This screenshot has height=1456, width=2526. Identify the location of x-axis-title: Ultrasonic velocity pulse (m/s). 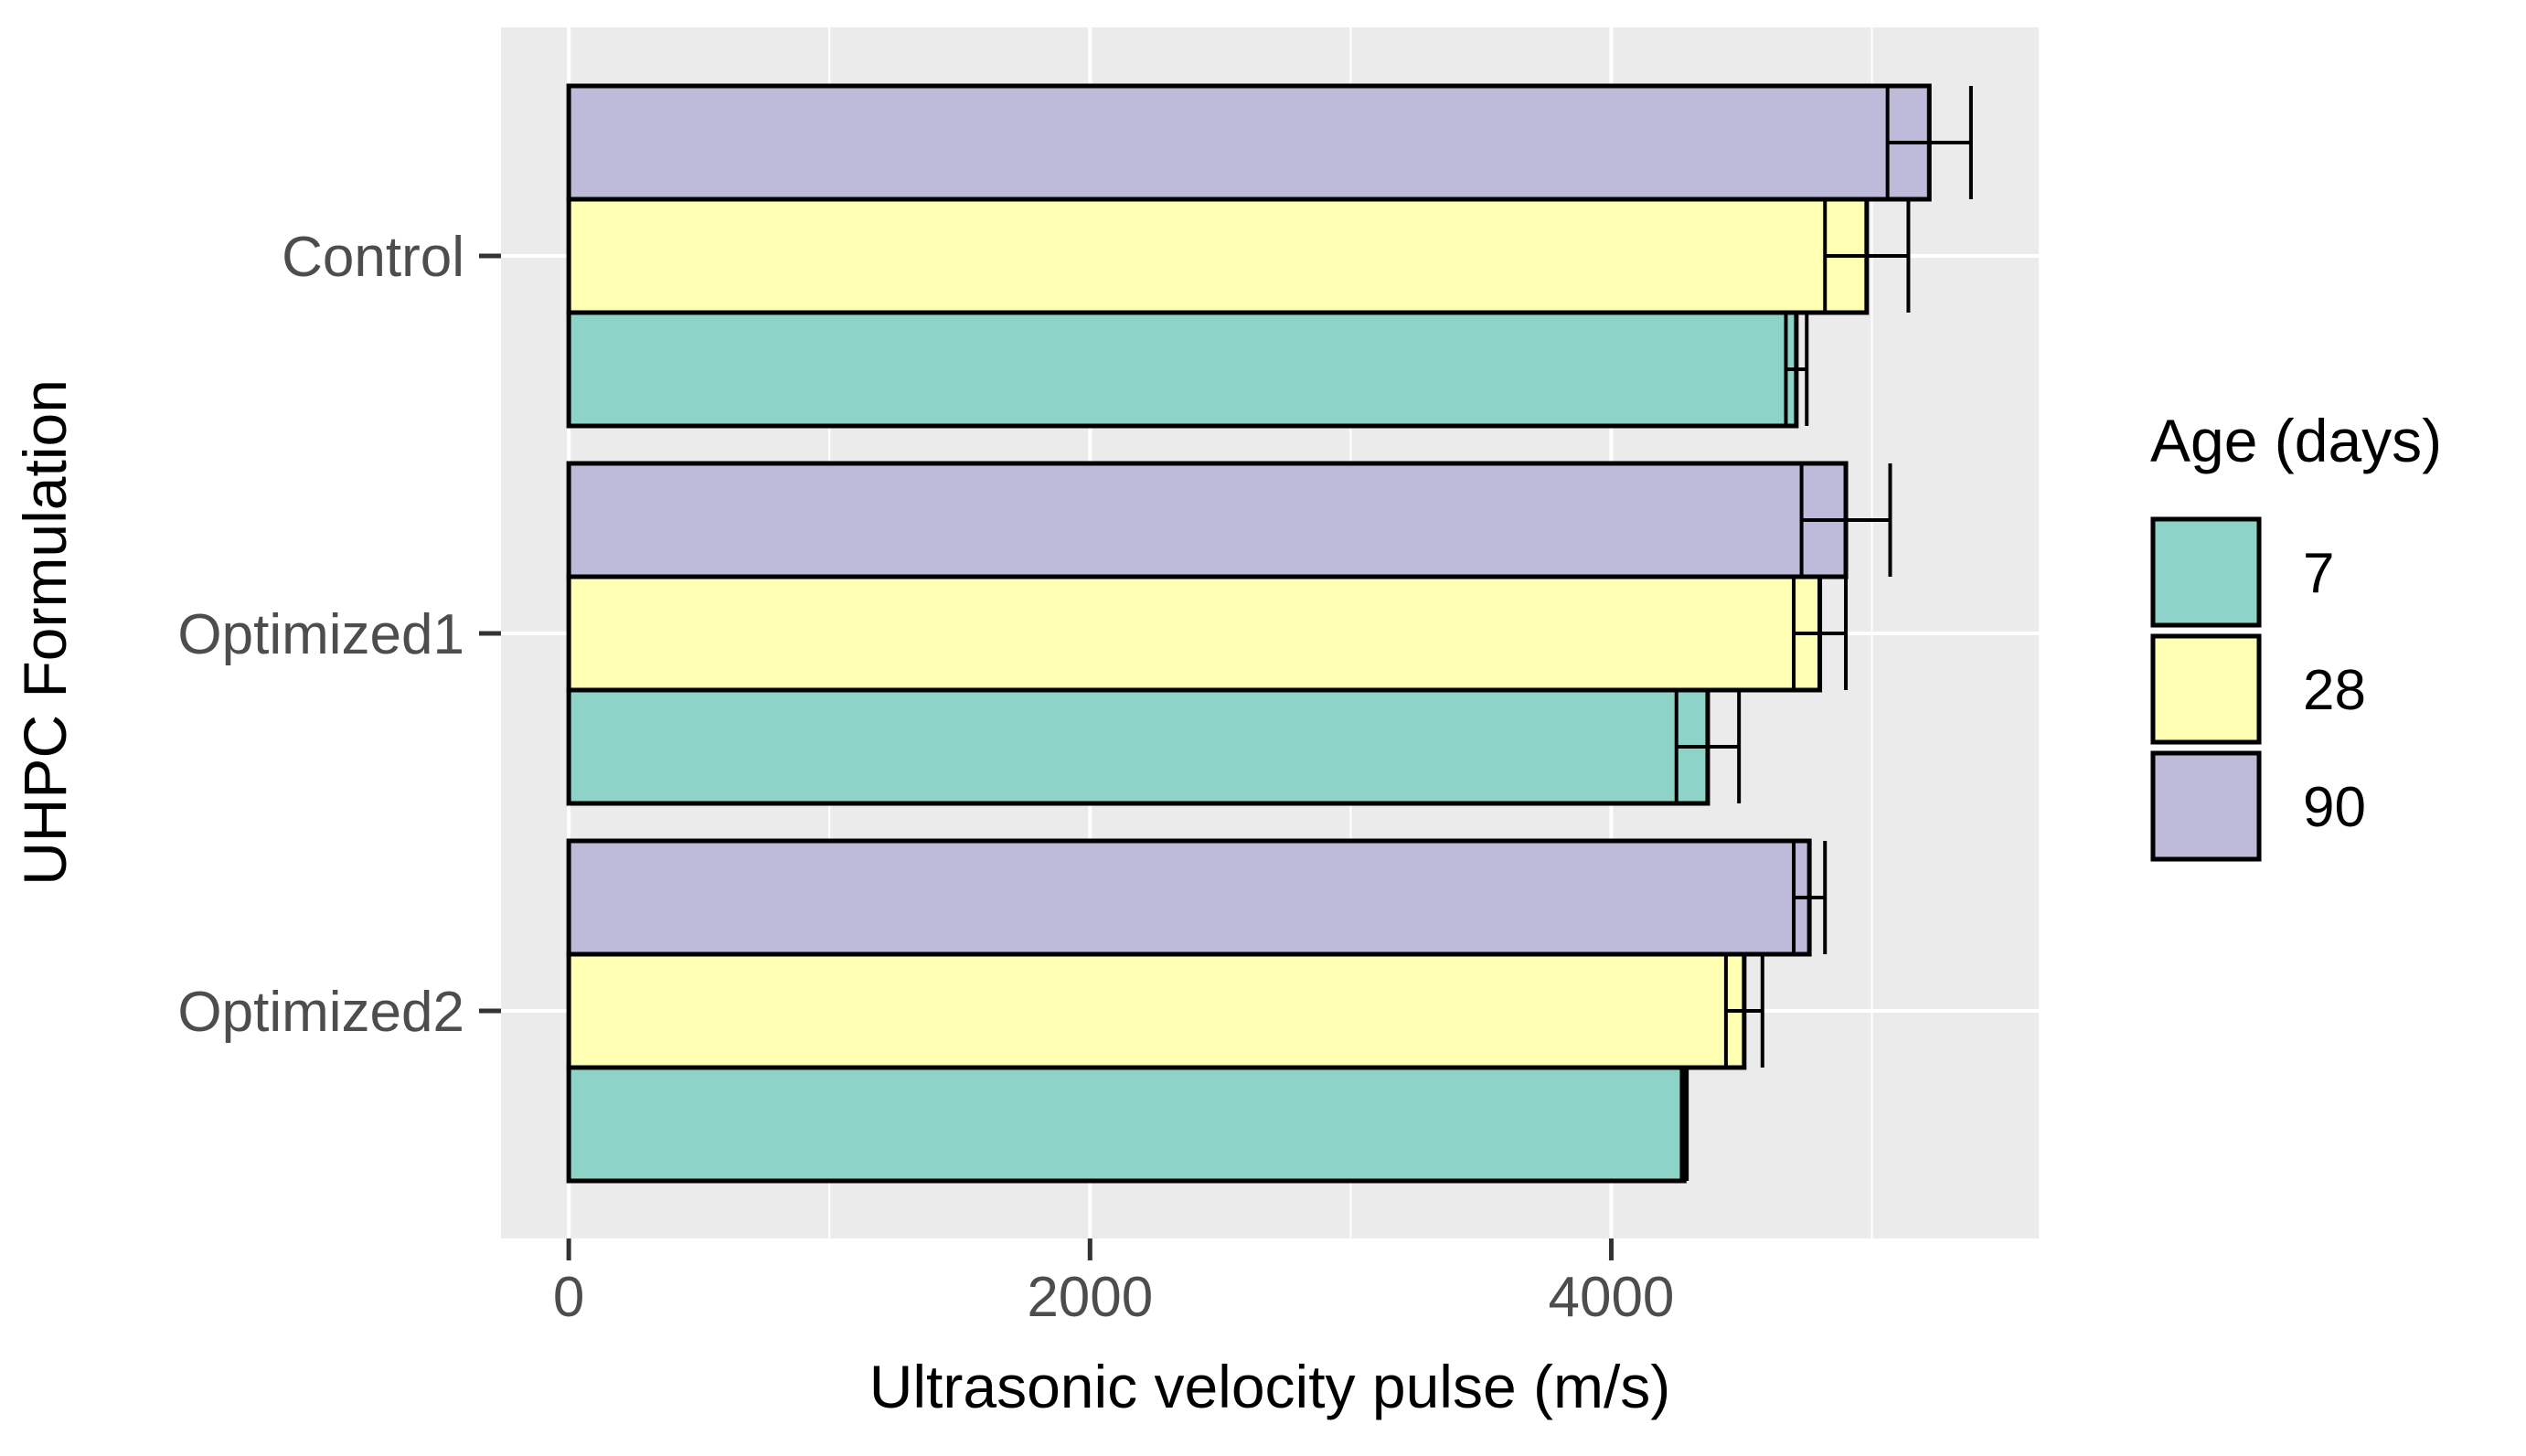
(1270, 1386).